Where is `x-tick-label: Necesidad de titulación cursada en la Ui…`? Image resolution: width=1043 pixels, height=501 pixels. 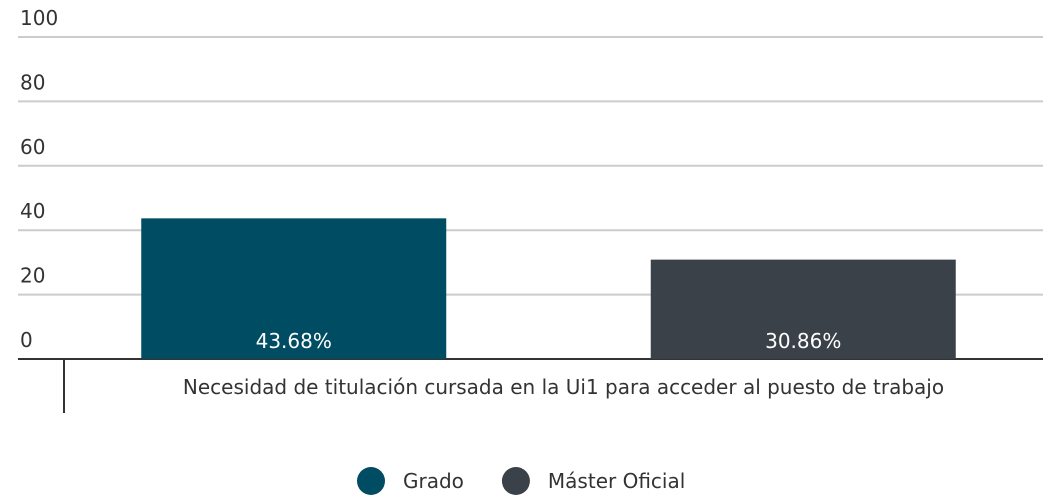 x-tick-label: Necesidad de titulación cursada en la Ui… is located at coordinates (563, 387).